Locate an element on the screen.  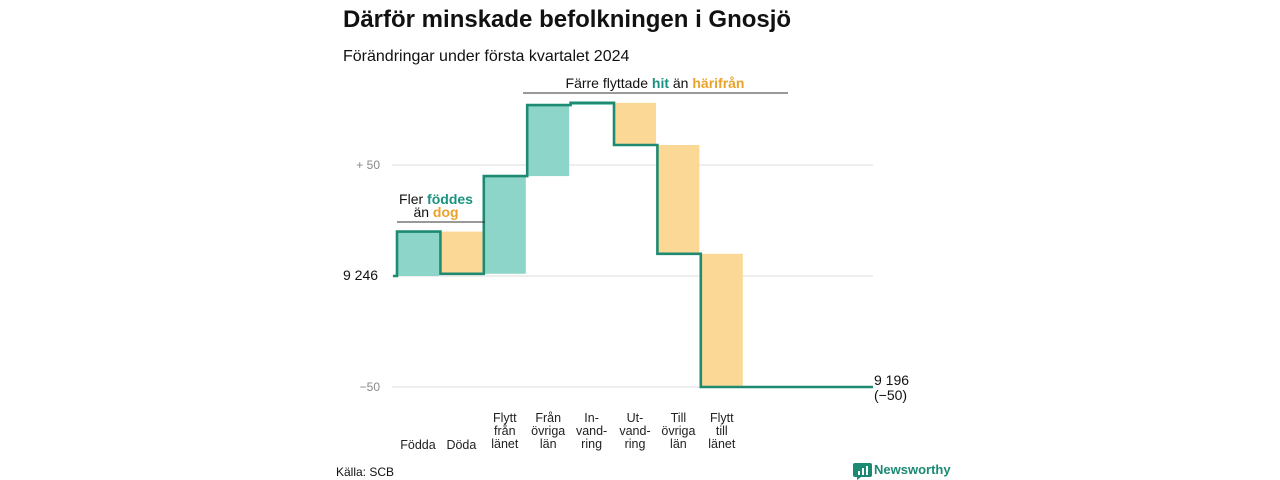
end-change-label: (−50) is located at coordinates (890, 395).